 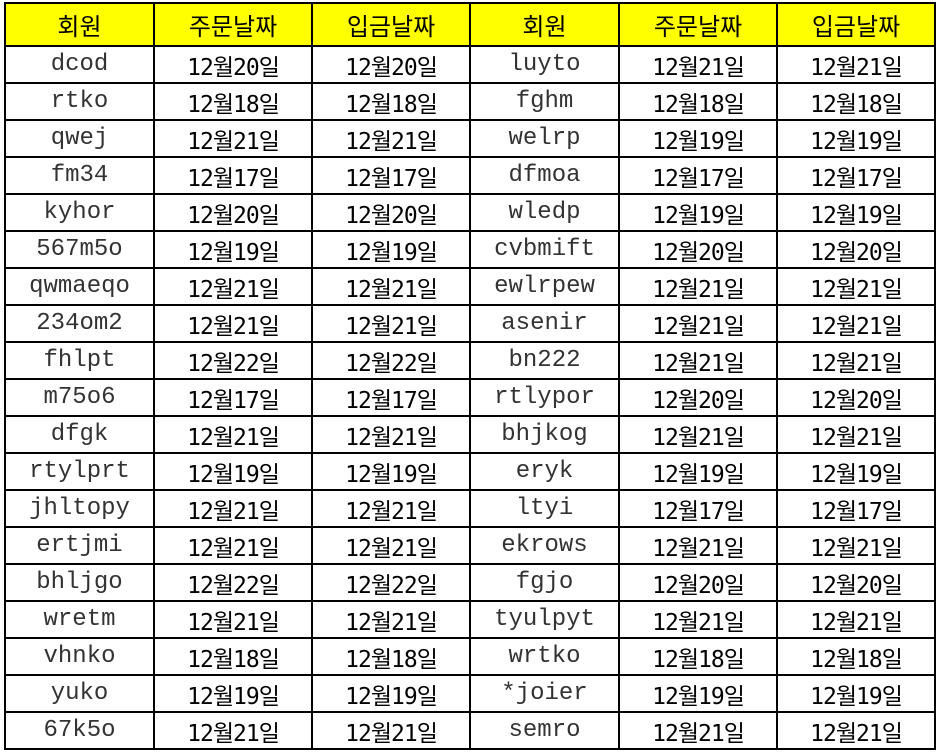 What do you see at coordinates (79, 656) in the screenshot?
I see `member-cell: vhnko` at bounding box center [79, 656].